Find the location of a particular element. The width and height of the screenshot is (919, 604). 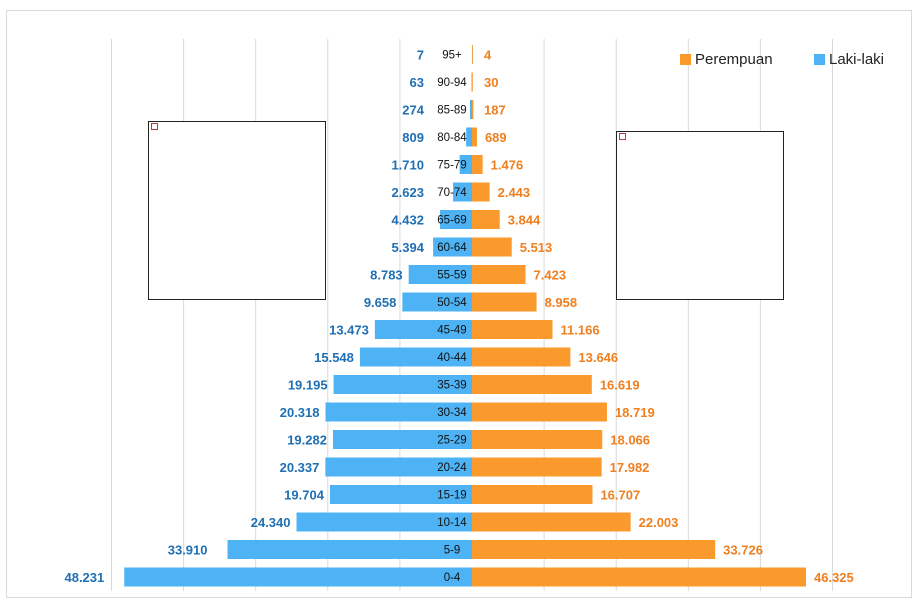

value-label-perempuan: 18.719 is located at coordinates (635, 412).